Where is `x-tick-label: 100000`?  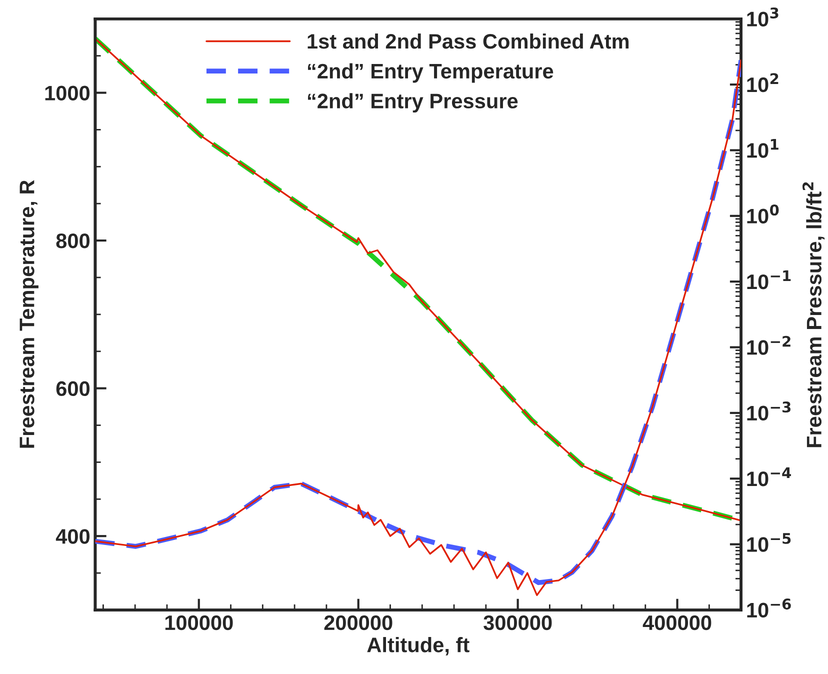 x-tick-label: 100000 is located at coordinates (199, 622).